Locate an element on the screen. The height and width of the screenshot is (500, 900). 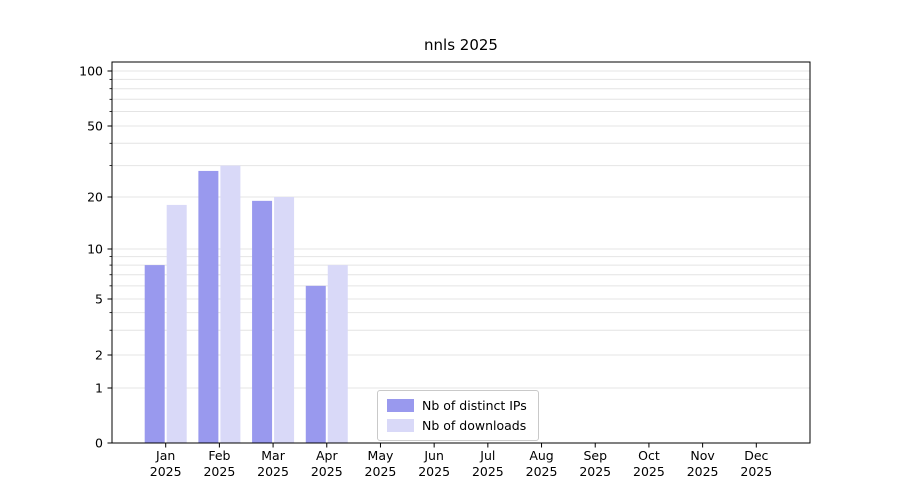
x-tick-label-month: Jan is located at coordinates (165, 455).